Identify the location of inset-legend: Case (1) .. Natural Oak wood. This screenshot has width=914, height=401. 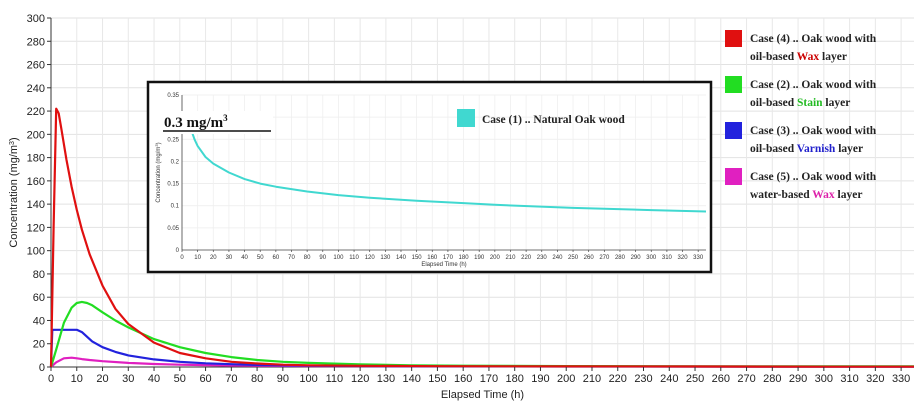
(541, 118).